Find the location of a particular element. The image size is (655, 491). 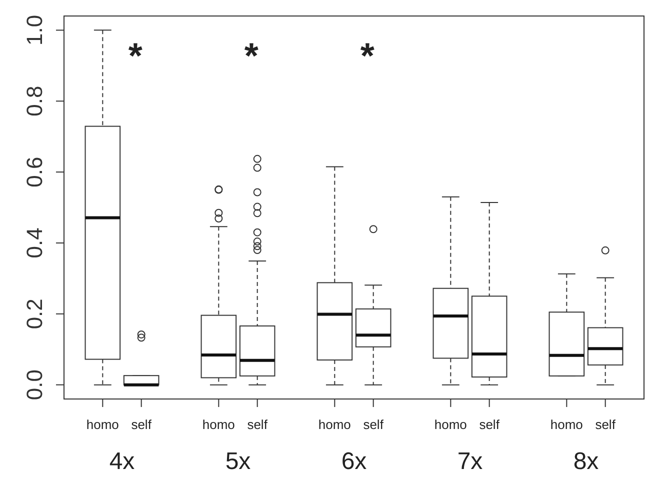

y-tick-label: 1.0 is located at coordinates (34, 30).